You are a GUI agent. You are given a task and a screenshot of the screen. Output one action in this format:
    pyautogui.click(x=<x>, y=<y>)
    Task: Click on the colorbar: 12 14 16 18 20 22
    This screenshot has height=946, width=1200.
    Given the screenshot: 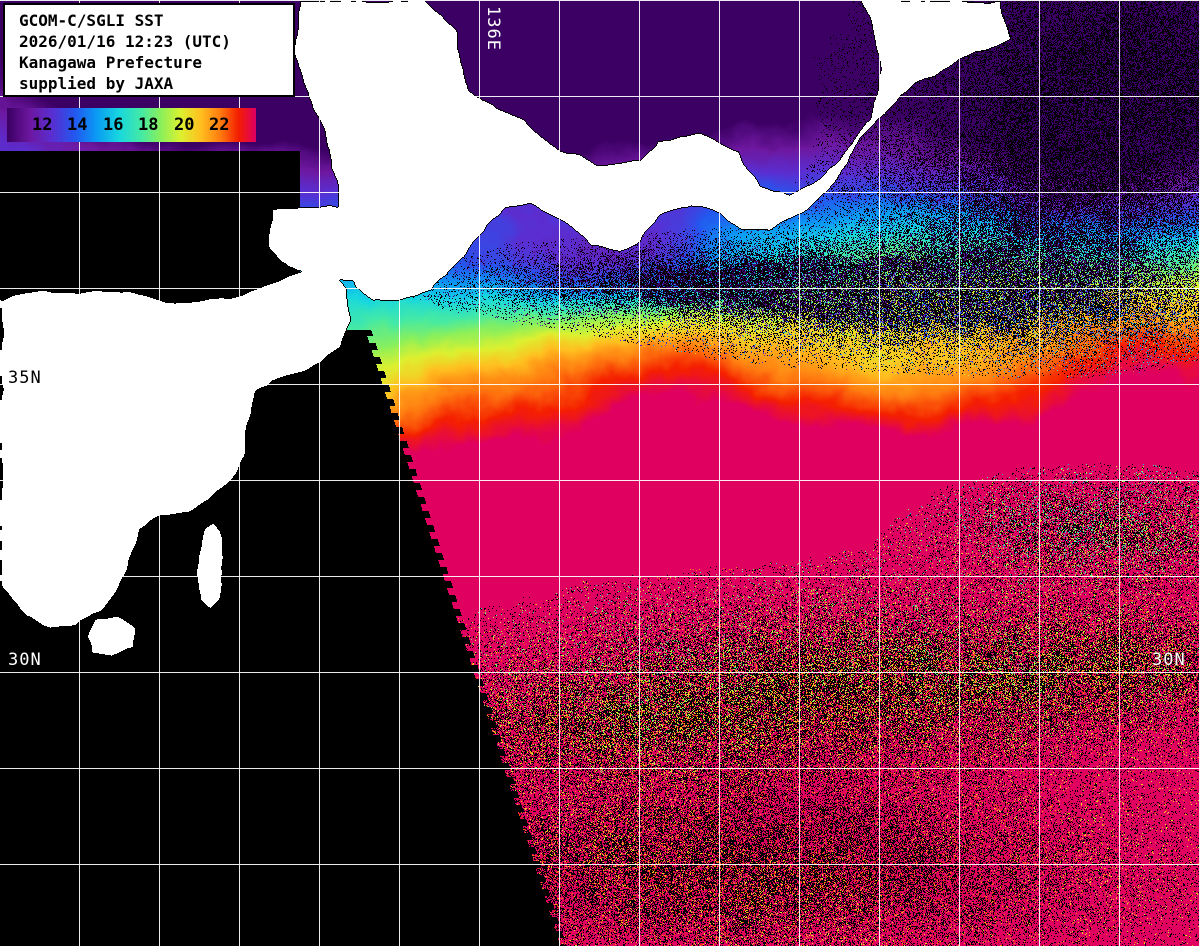 What is the action you would take?
    pyautogui.click(x=131, y=125)
    